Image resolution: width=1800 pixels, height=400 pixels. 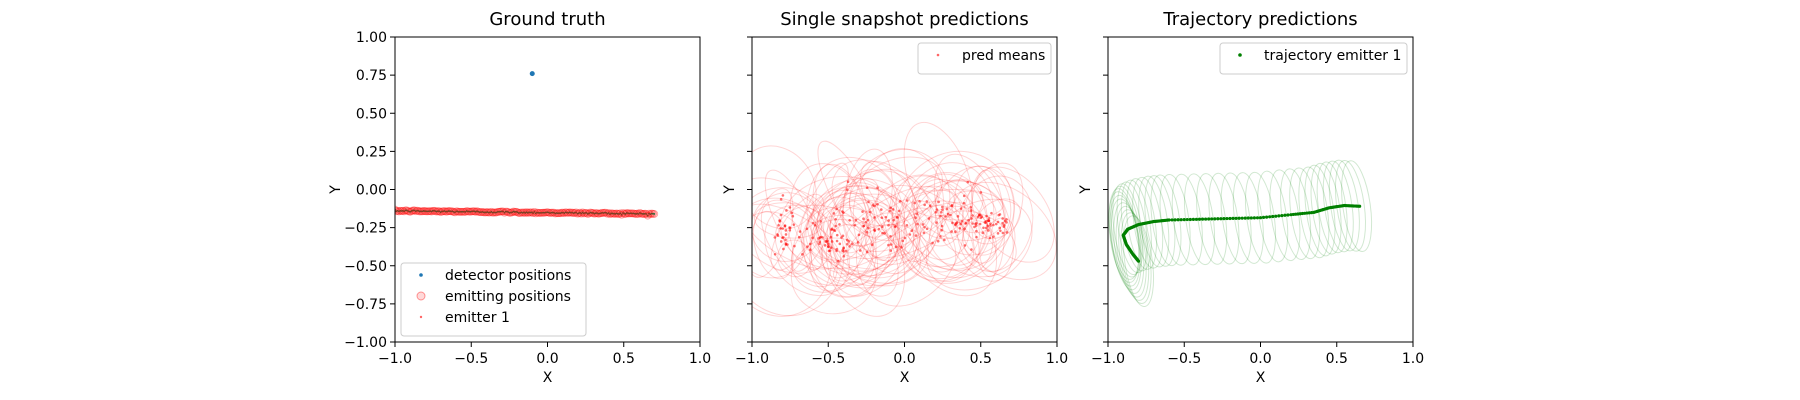 What do you see at coordinates (1337, 359) in the screenshot?
I see `x-tick-label: 0.5` at bounding box center [1337, 359].